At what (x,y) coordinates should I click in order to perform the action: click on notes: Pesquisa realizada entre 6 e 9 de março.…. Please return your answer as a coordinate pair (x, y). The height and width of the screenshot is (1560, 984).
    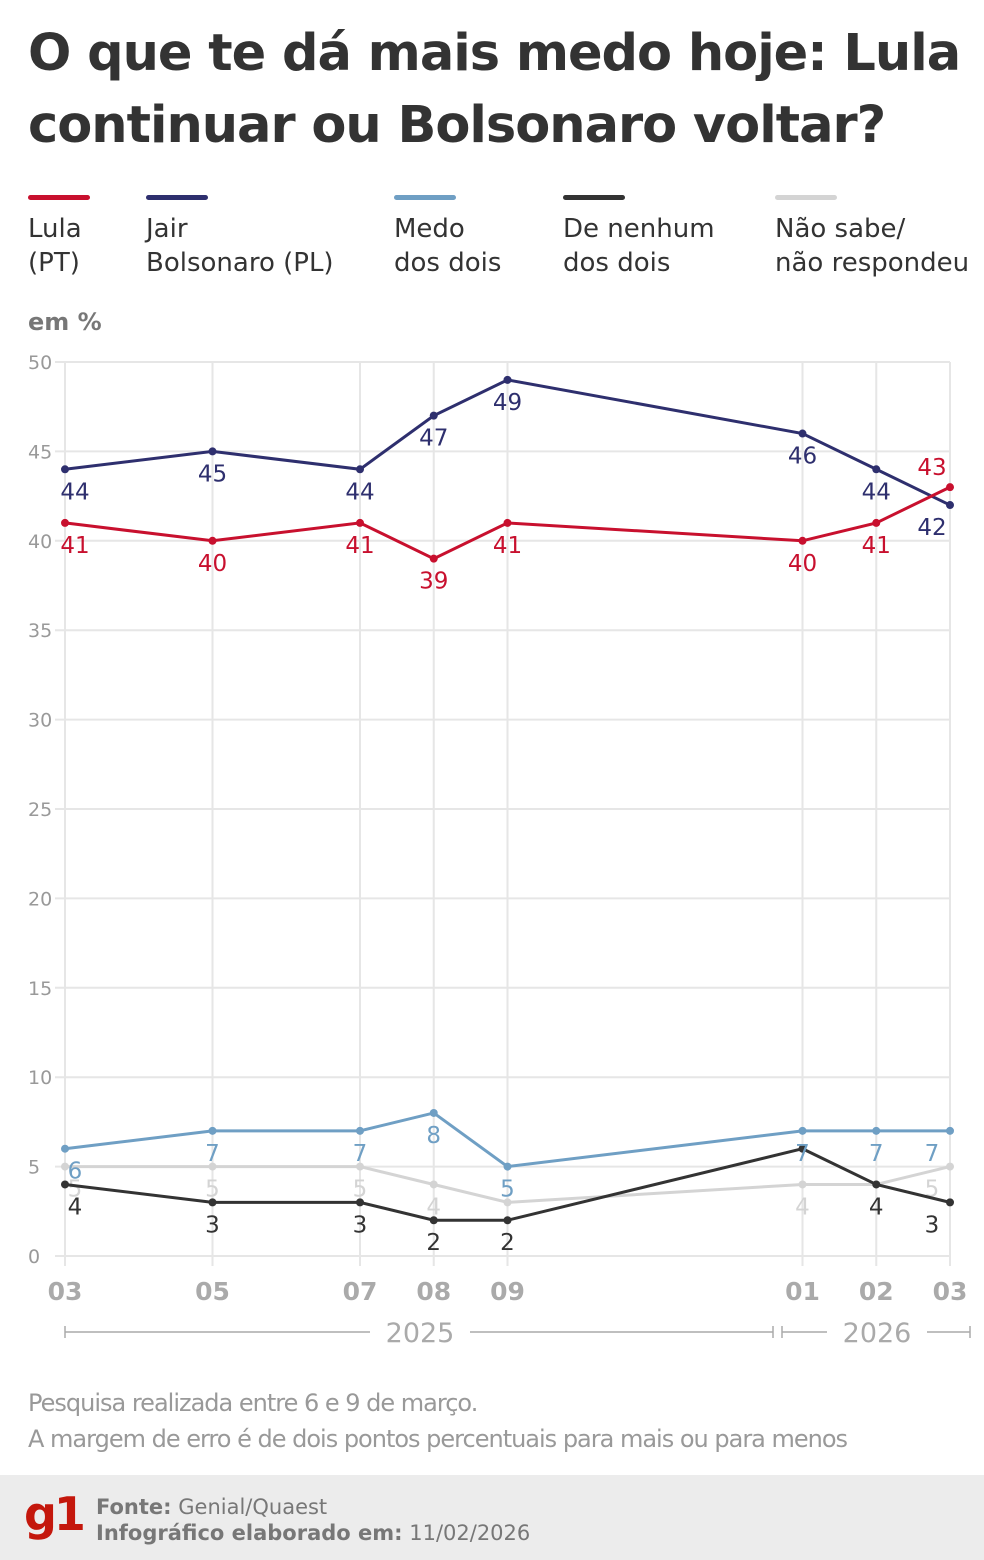
    Looking at the image, I should click on (438, 1421).